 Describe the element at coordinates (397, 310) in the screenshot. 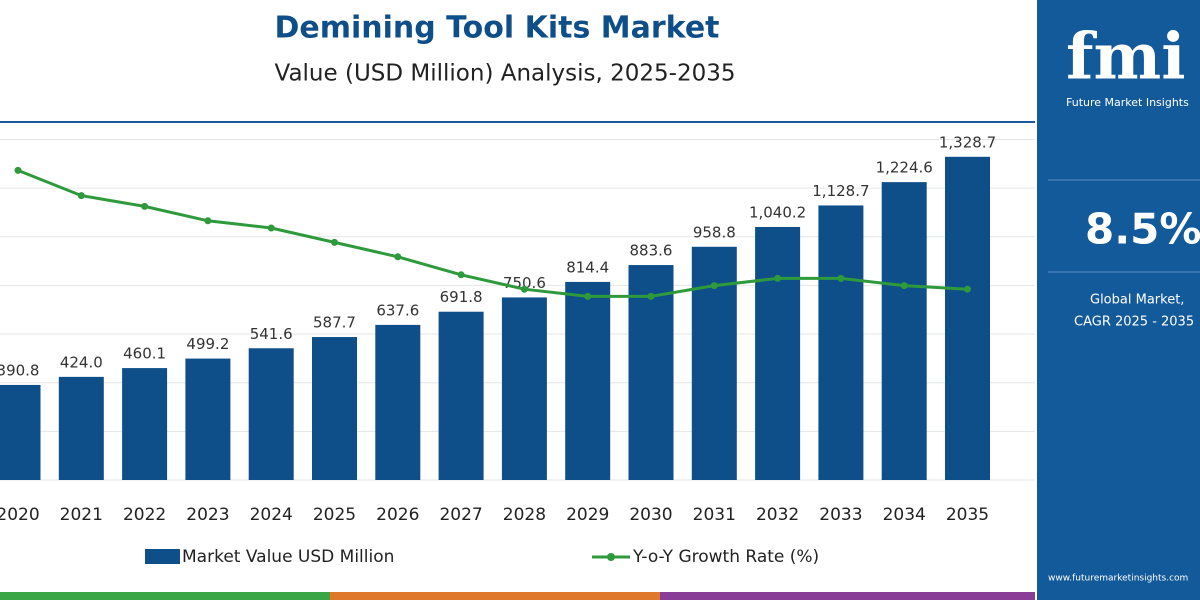

I see `value-label: 637.6` at that location.